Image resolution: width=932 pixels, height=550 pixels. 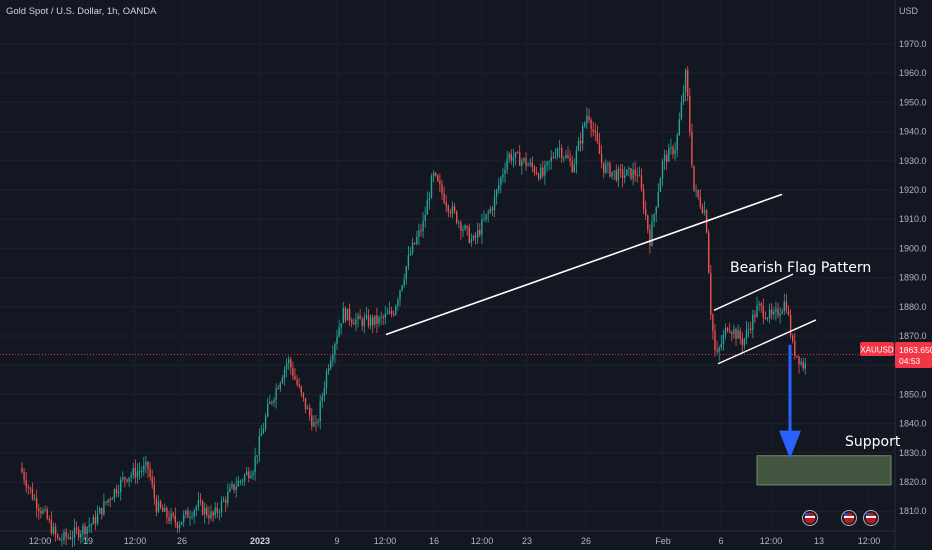 I want to click on uptrend-line, so click(x=584, y=264).